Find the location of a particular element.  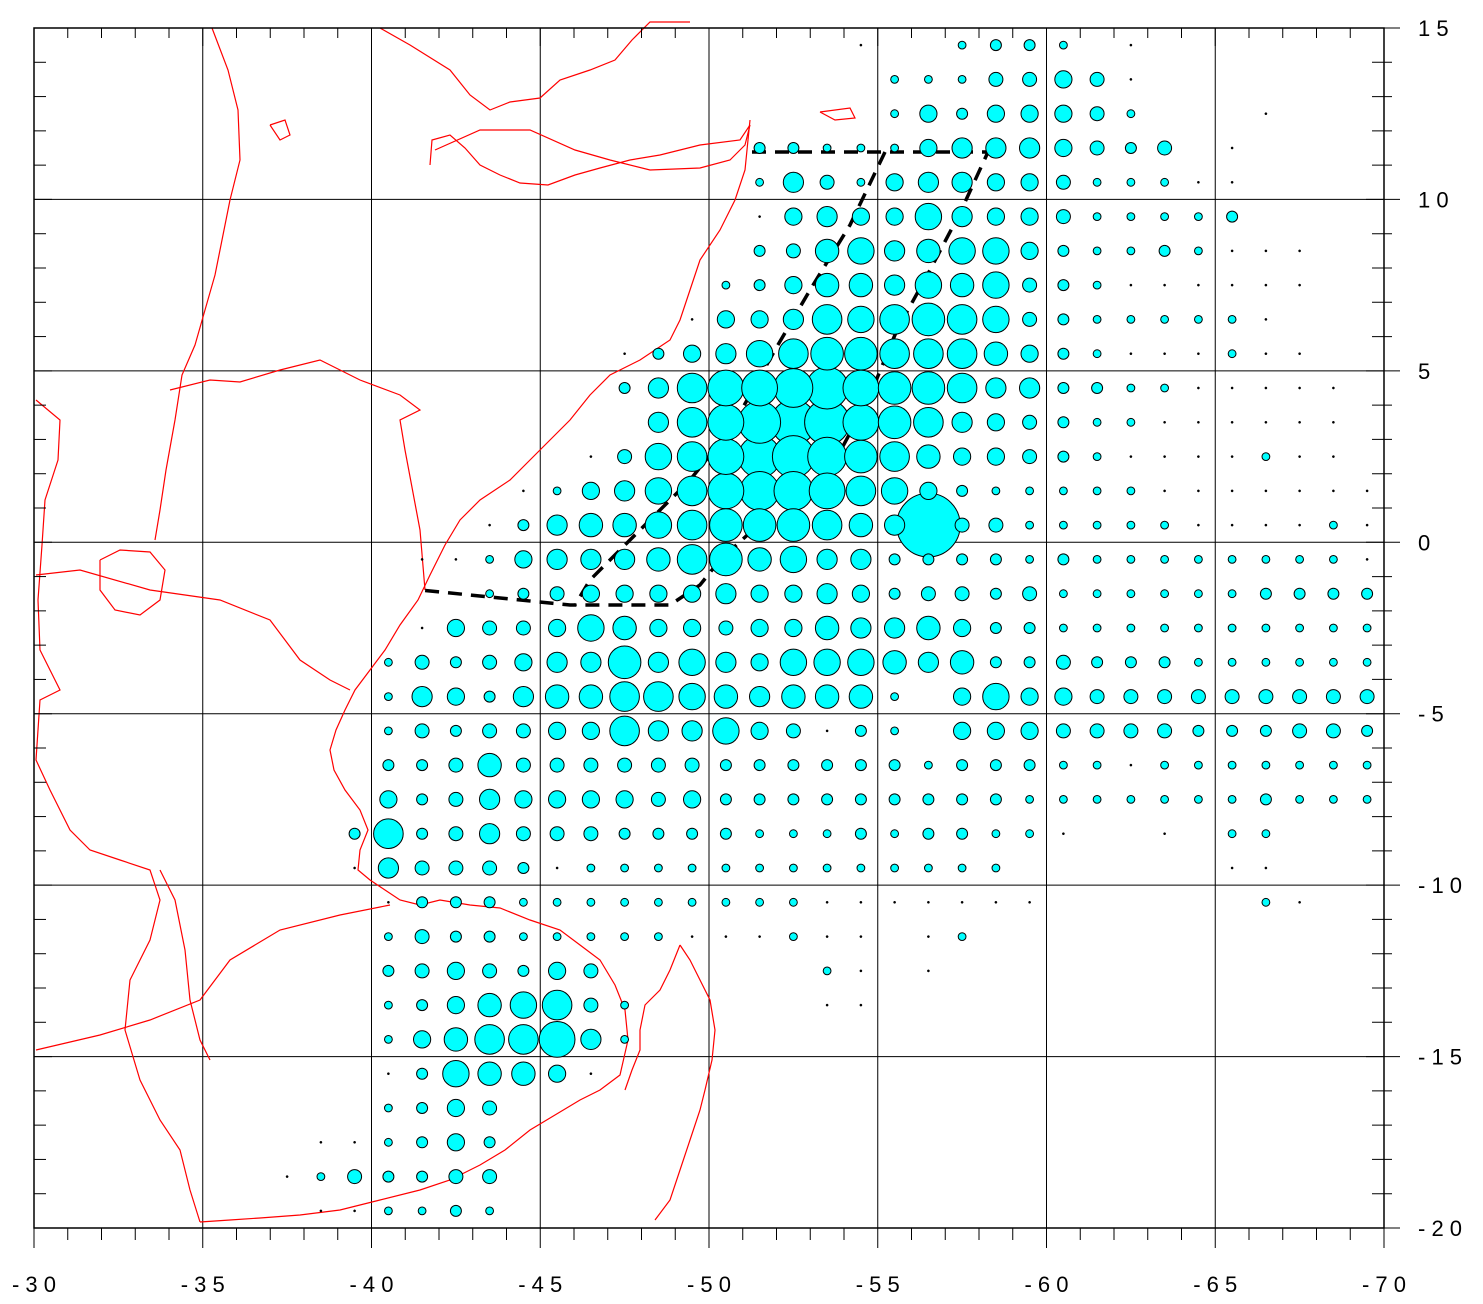

y-tick-label: - 1 0 is located at coordinates (1440, 885).